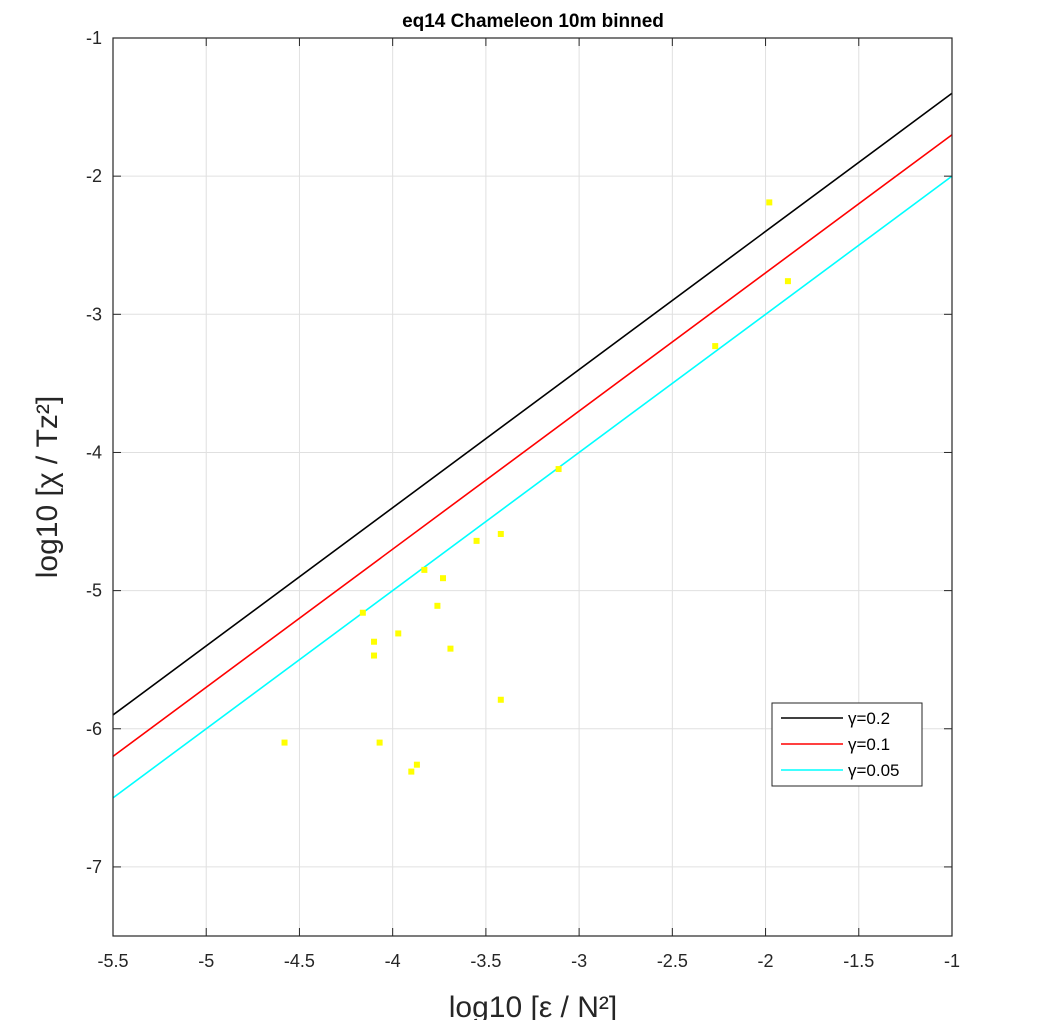 This screenshot has height=1020, width=1050. Describe the element at coordinates (94, 314) in the screenshot. I see `y-tick-label: -3` at that location.